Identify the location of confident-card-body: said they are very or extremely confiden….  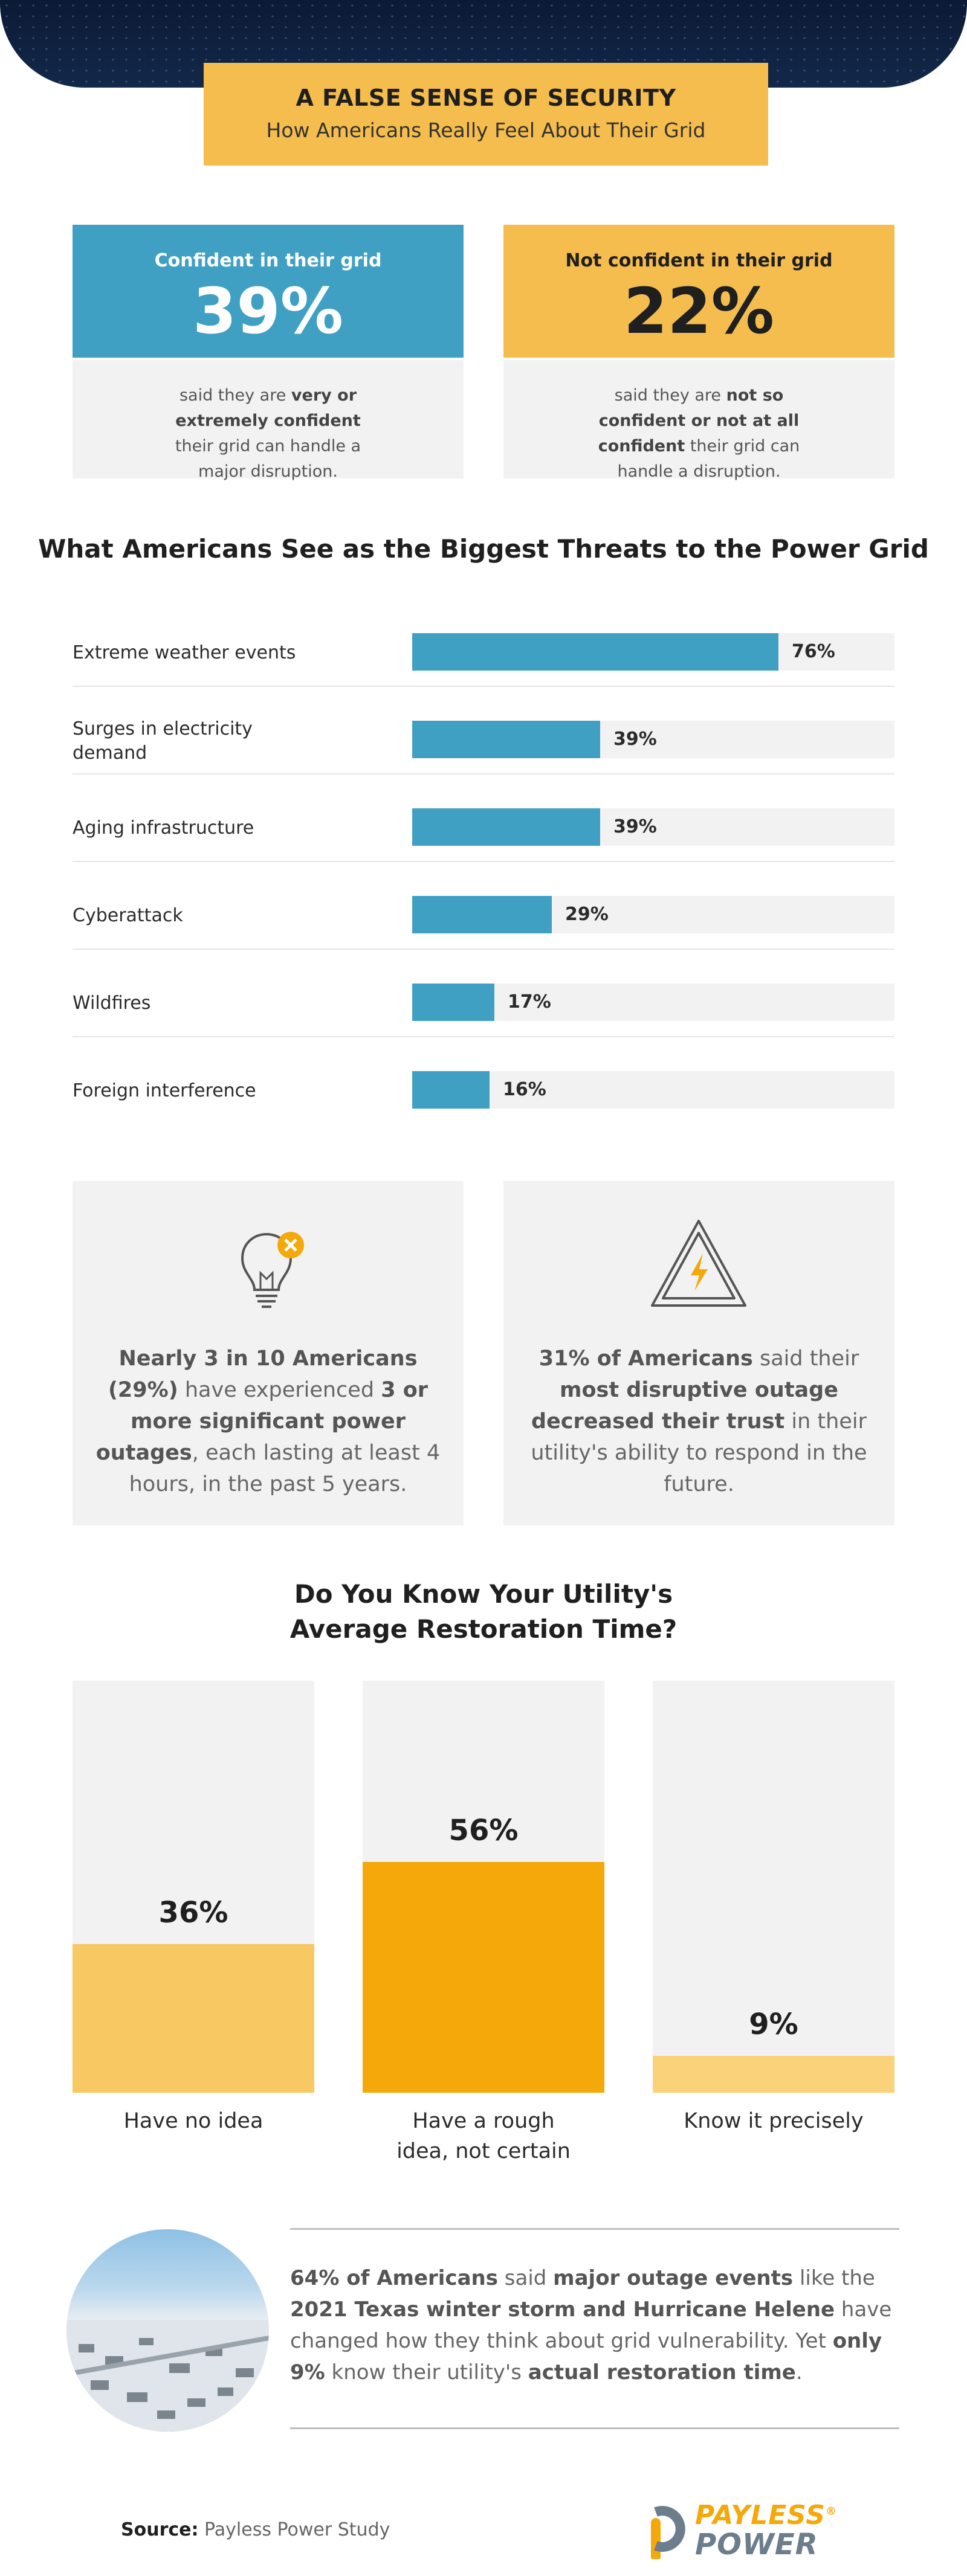
(268, 420).